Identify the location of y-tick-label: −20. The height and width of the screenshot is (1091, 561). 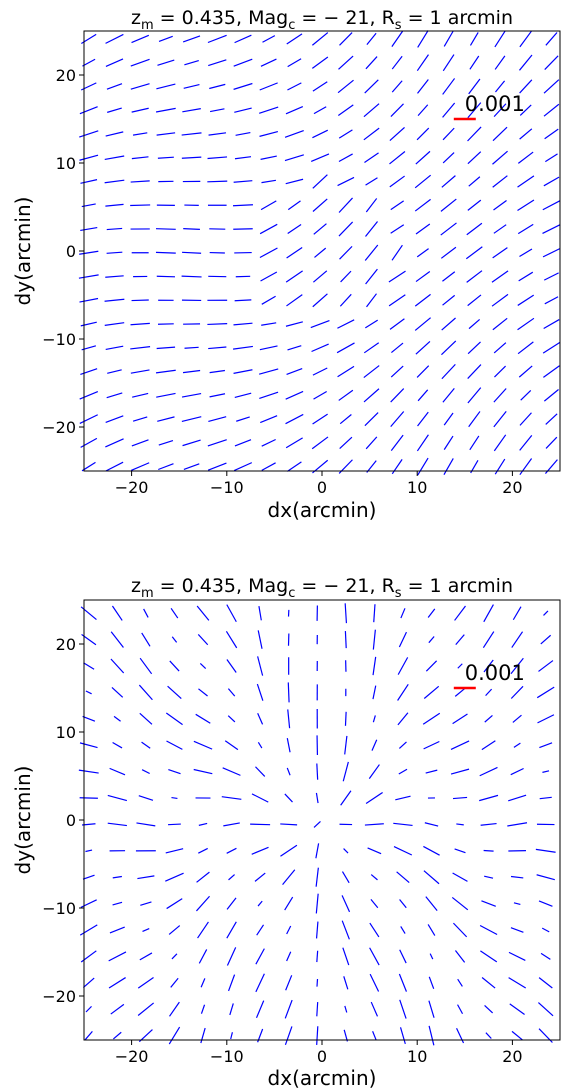
(59, 996).